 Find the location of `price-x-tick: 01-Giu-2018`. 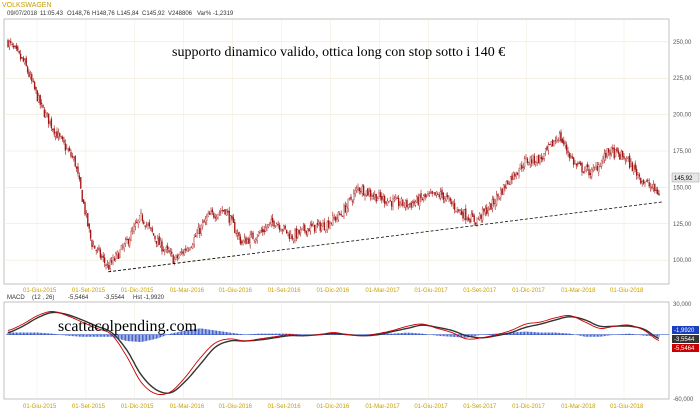

price-x-tick: 01-Giu-2018 is located at coordinates (627, 291).